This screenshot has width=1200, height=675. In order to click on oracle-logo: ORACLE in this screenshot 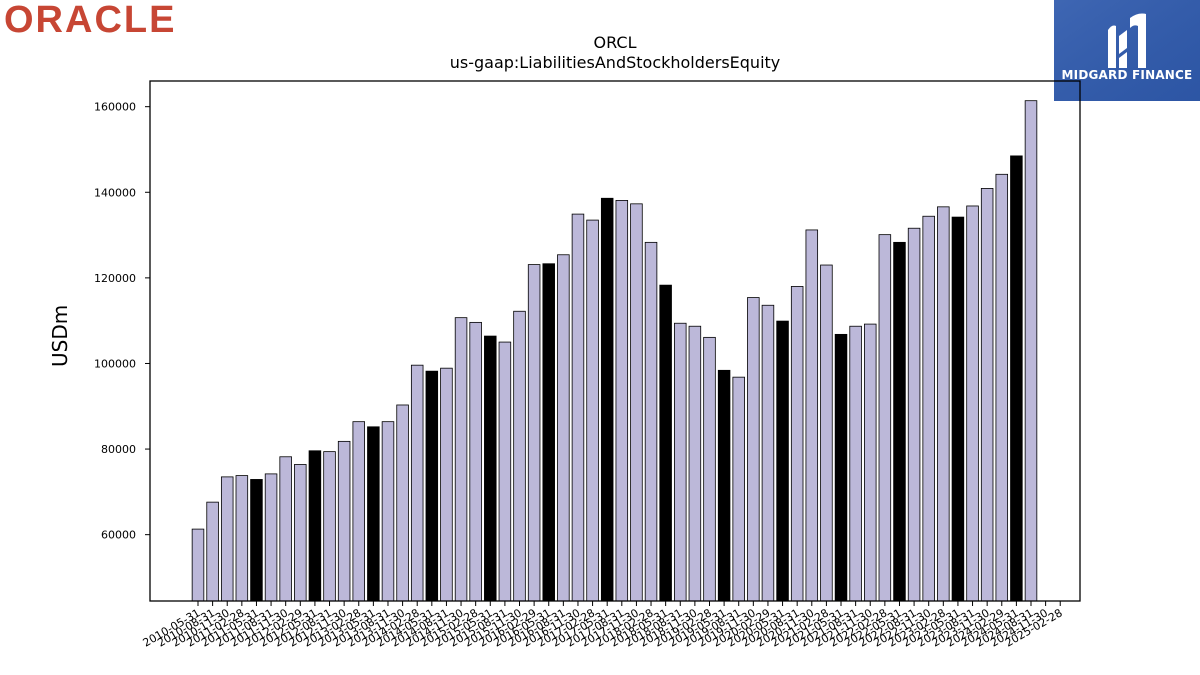, I will do `click(116, 20)`.